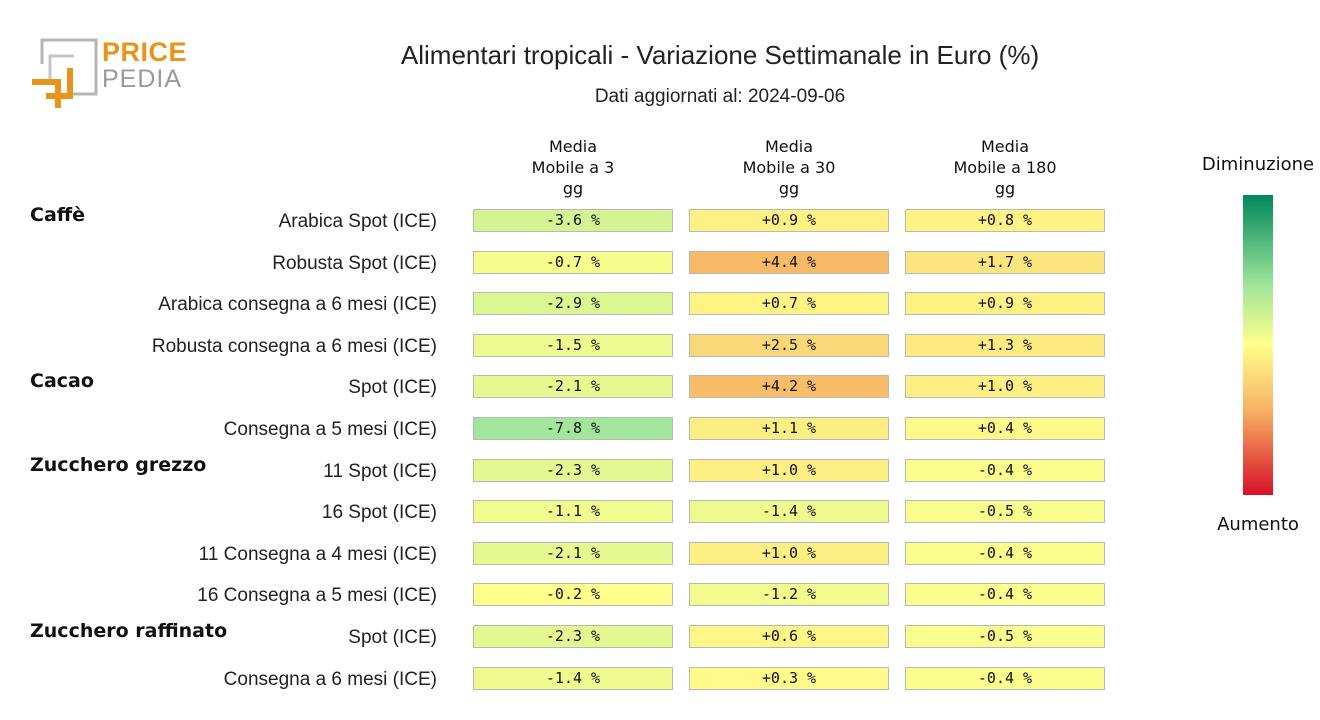  I want to click on row-label: Robusta consegna a 6 mesi (ICE), so click(294, 346).